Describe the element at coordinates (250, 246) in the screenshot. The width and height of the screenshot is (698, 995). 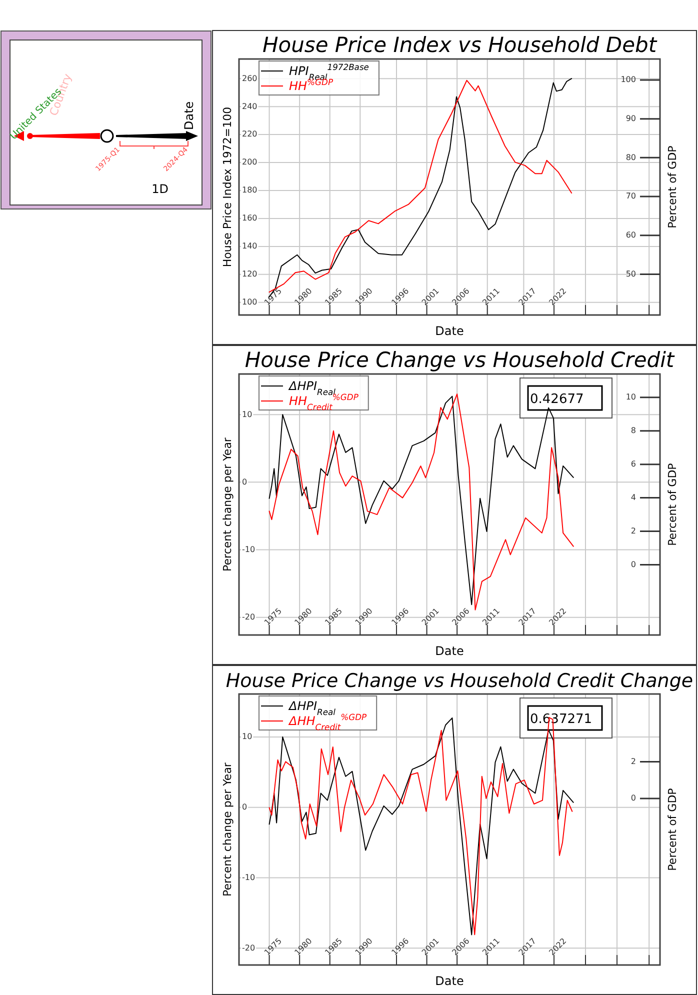
I see `y-tick-label: 140` at that location.